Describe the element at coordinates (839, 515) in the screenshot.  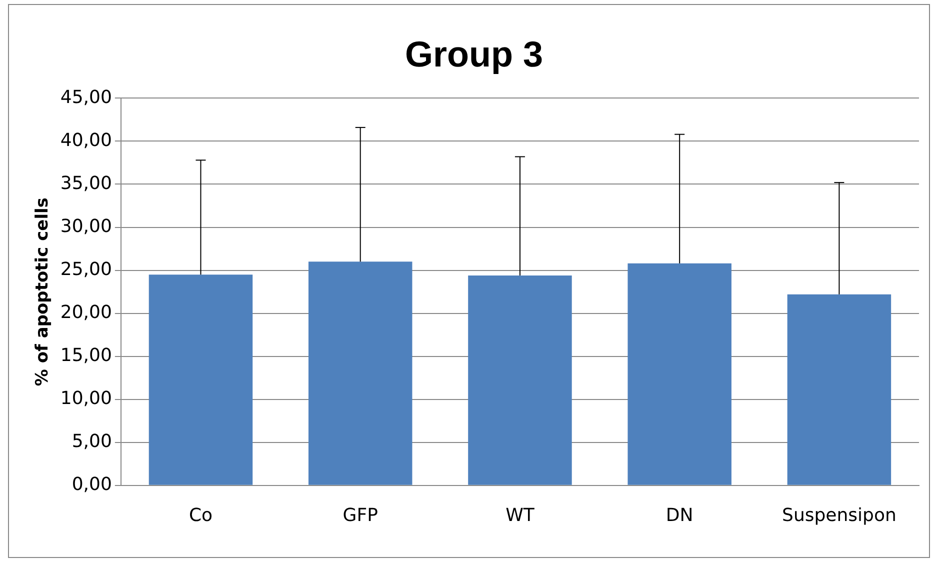
I see `x-tick-label: Suspensipon` at that location.